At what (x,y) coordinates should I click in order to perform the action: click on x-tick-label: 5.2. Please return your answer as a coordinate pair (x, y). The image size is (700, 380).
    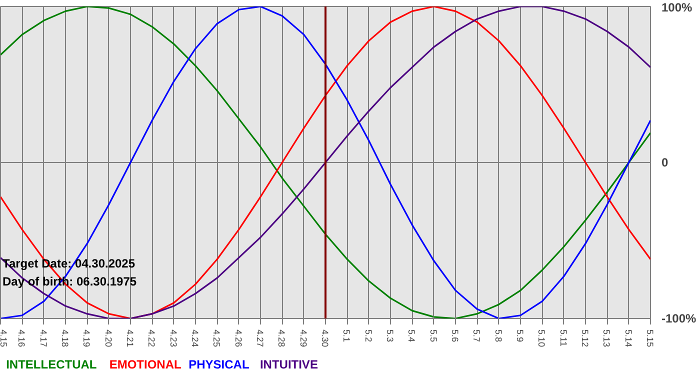
    Looking at the image, I should click on (368, 336).